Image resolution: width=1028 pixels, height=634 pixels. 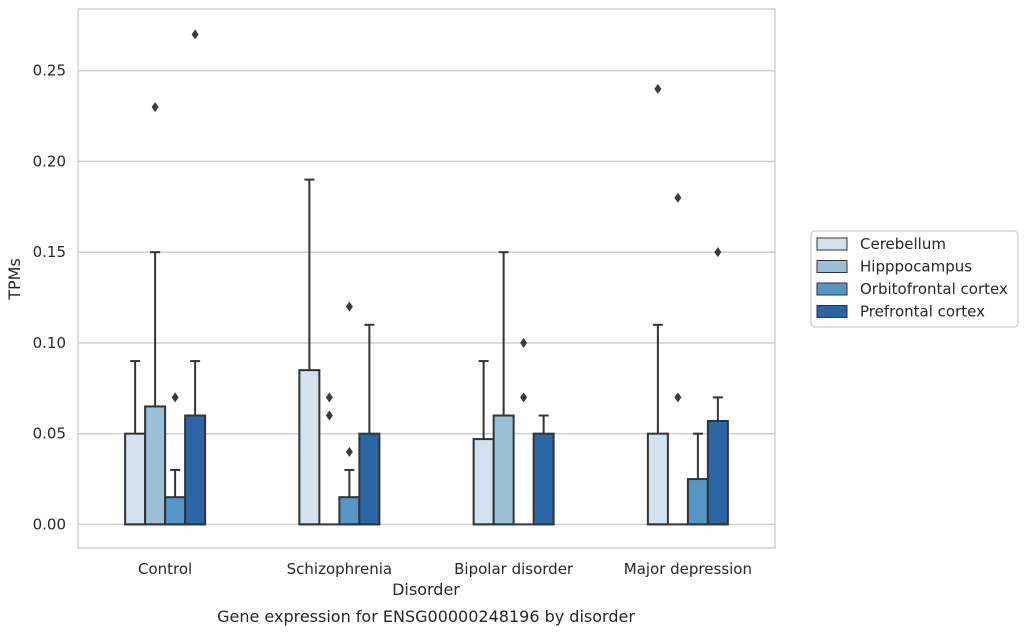 What do you see at coordinates (14, 279) in the screenshot?
I see `y-axis-label: TPMs` at bounding box center [14, 279].